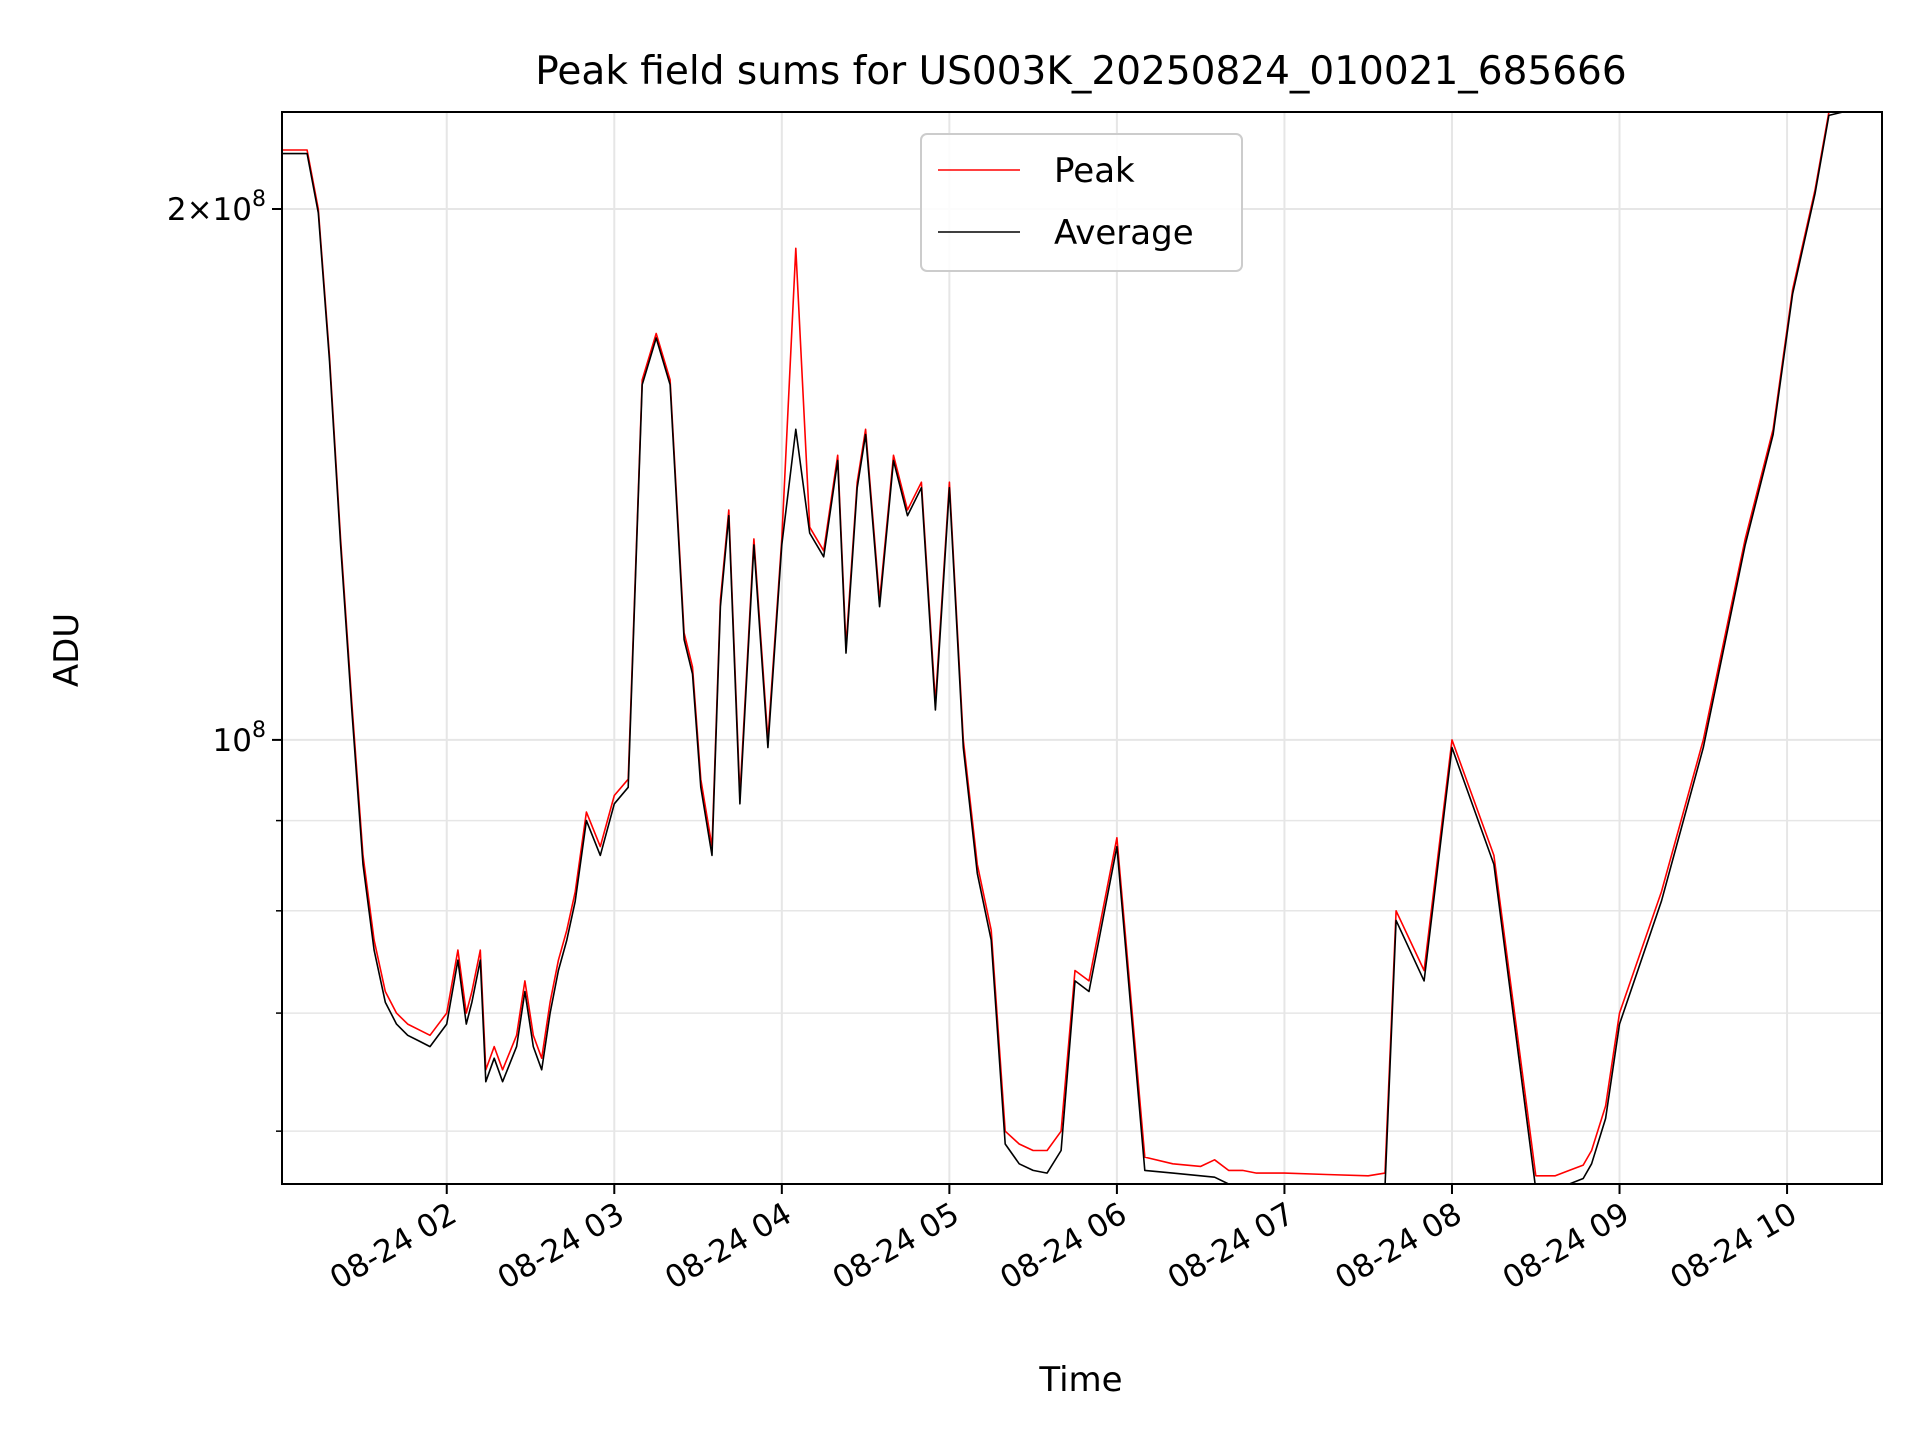  I want to click on legend-box, so click(1081, 202).